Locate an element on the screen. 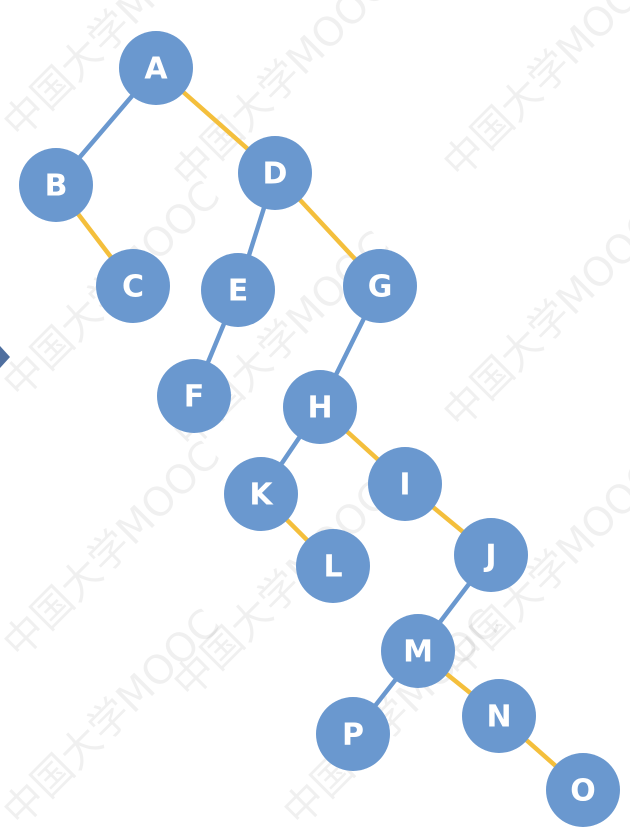 Image resolution: width=630 pixels, height=828 pixels. node-a: A is located at coordinates (156, 68).